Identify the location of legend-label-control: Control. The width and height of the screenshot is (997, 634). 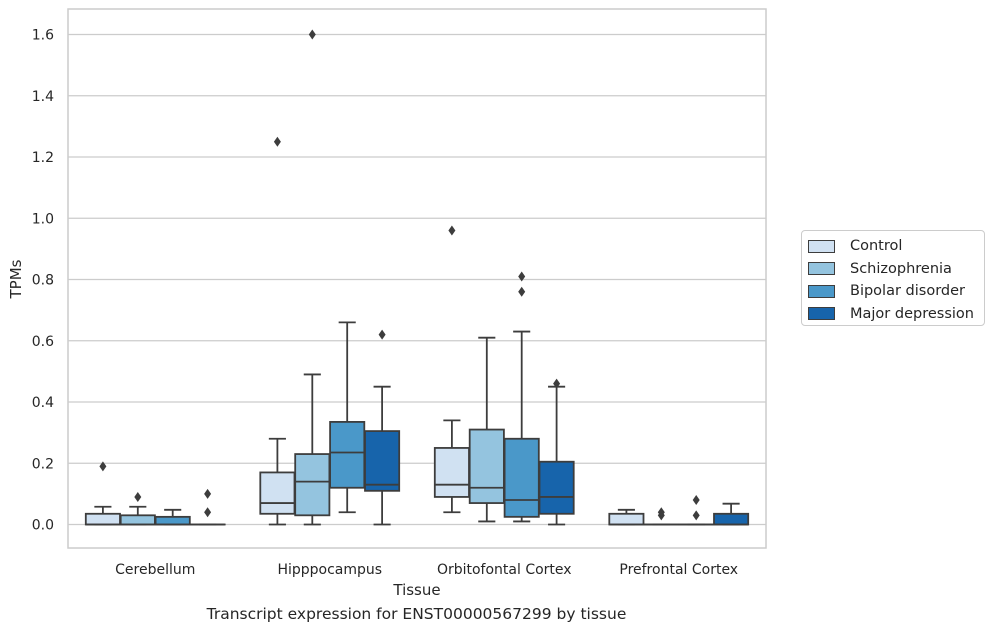
(876, 246).